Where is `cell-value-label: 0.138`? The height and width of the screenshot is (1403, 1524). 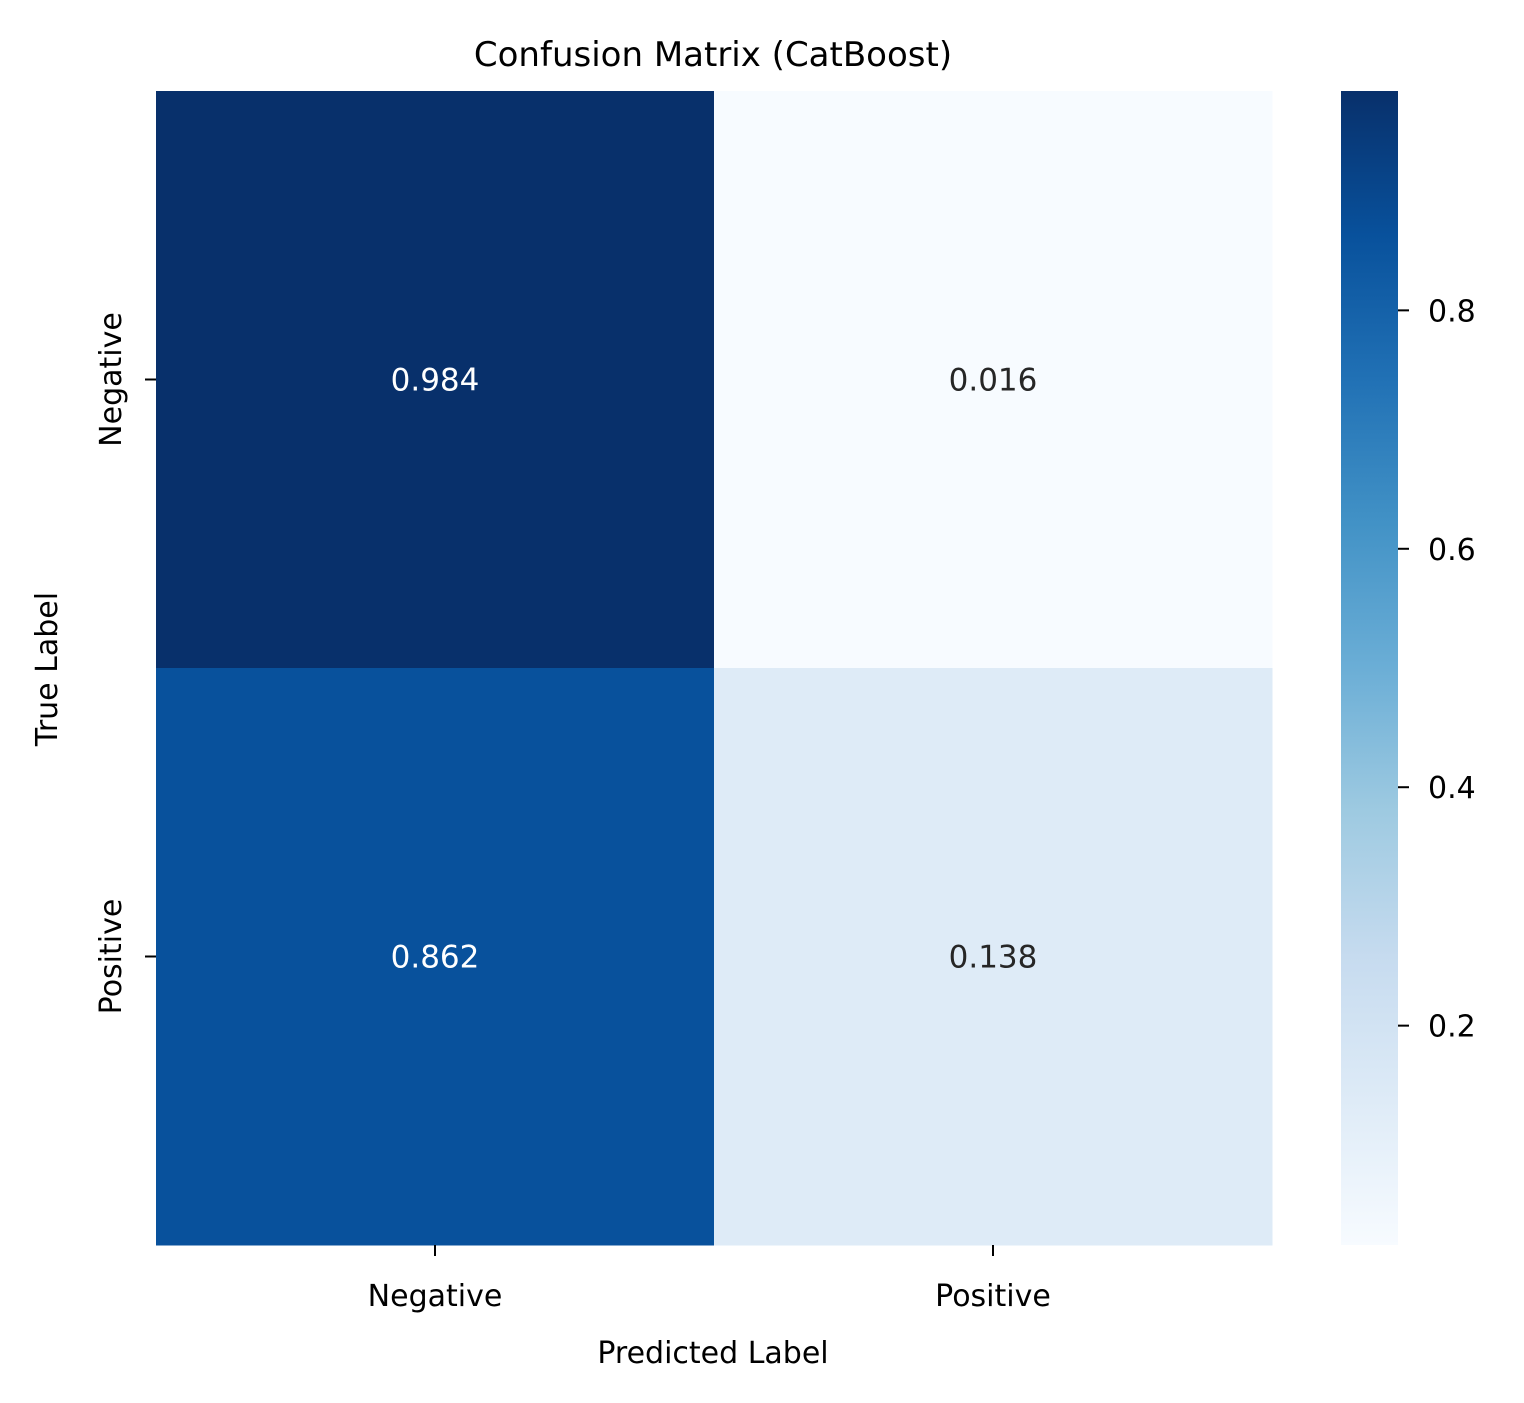
cell-value-label: 0.138 is located at coordinates (993, 958).